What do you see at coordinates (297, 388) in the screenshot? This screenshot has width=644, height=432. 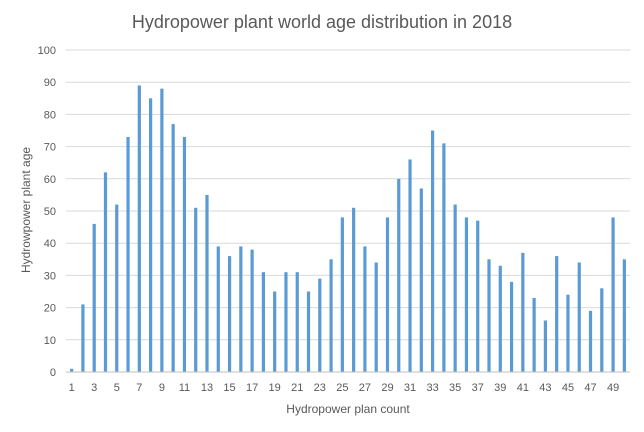 I see `x-tick-label: 21` at bounding box center [297, 388].